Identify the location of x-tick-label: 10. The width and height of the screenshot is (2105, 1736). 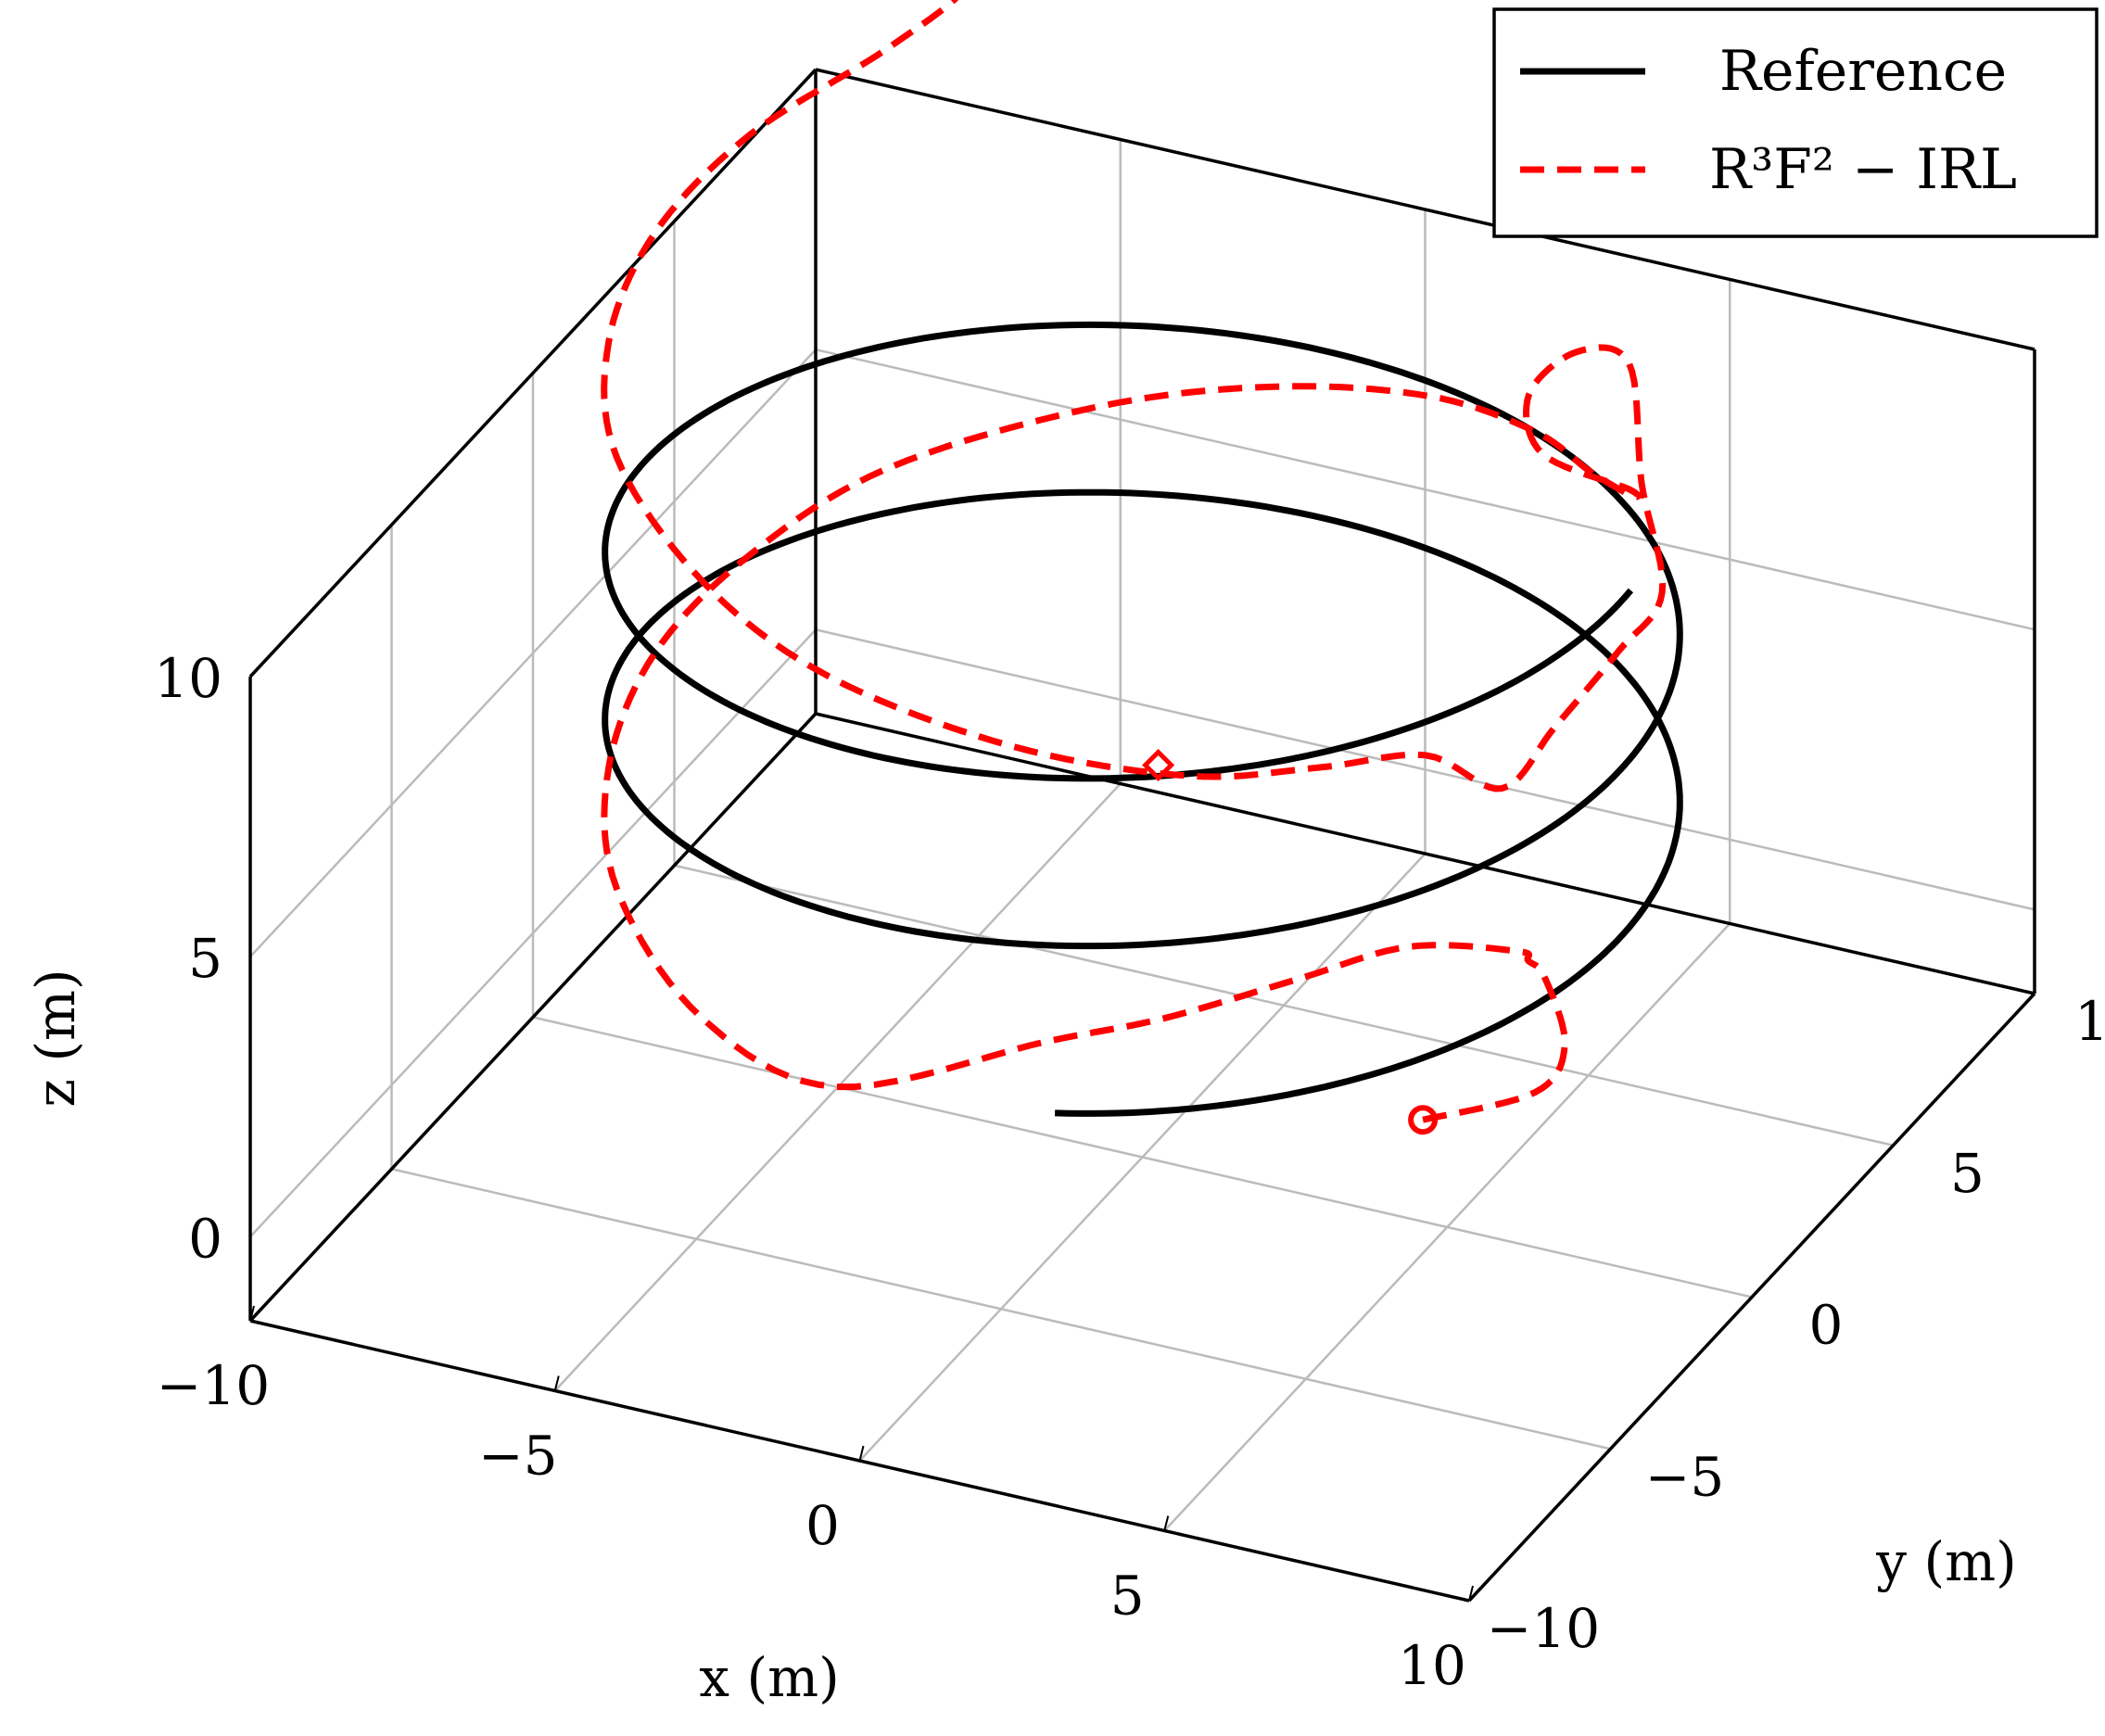
(1432, 1665).